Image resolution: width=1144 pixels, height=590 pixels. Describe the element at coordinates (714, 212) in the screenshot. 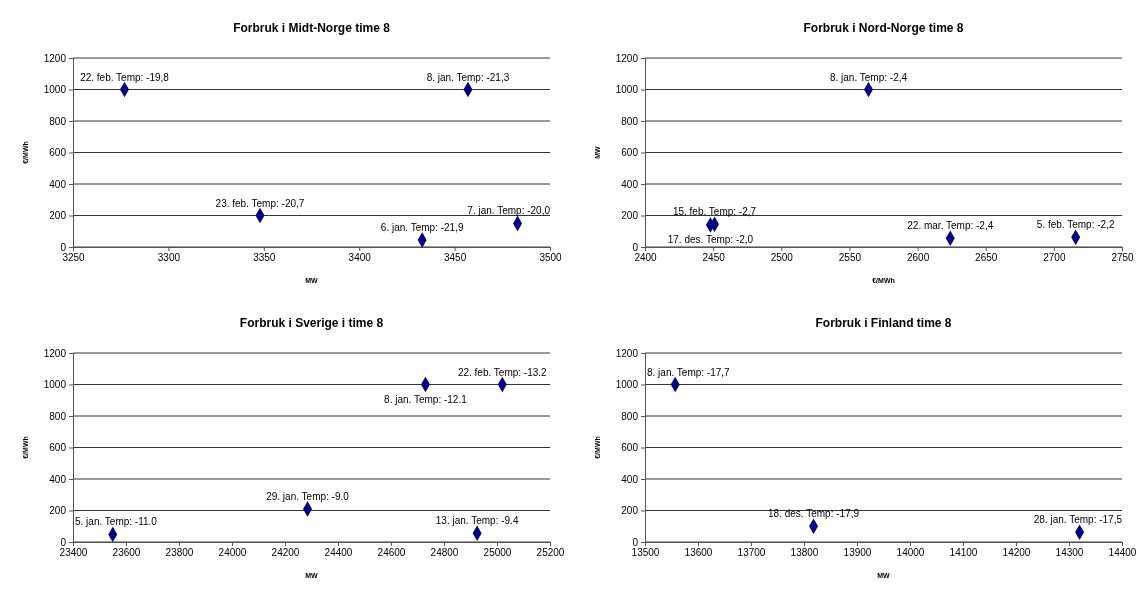

I see `annotation: 15. feb. Temp: -2,7` at that location.